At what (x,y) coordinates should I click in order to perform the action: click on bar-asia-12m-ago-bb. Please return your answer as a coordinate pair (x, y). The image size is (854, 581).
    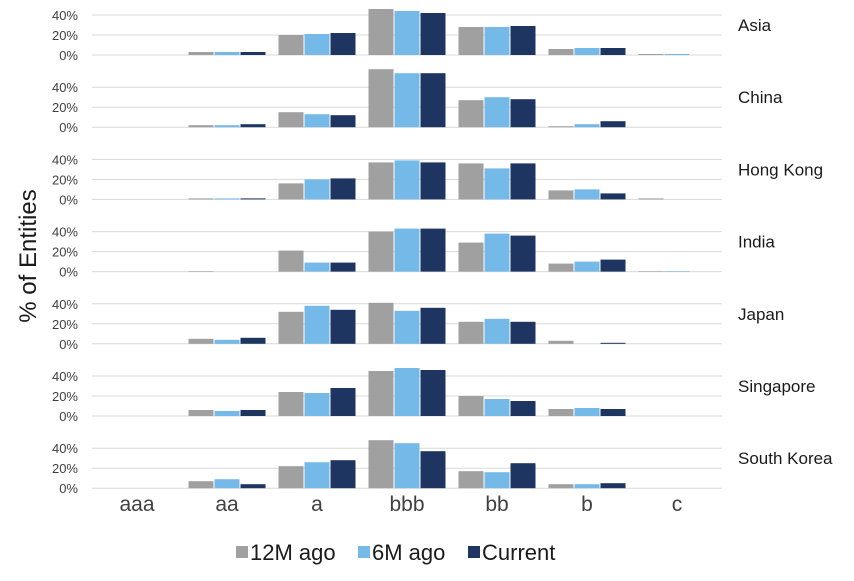
    Looking at the image, I should click on (471, 41).